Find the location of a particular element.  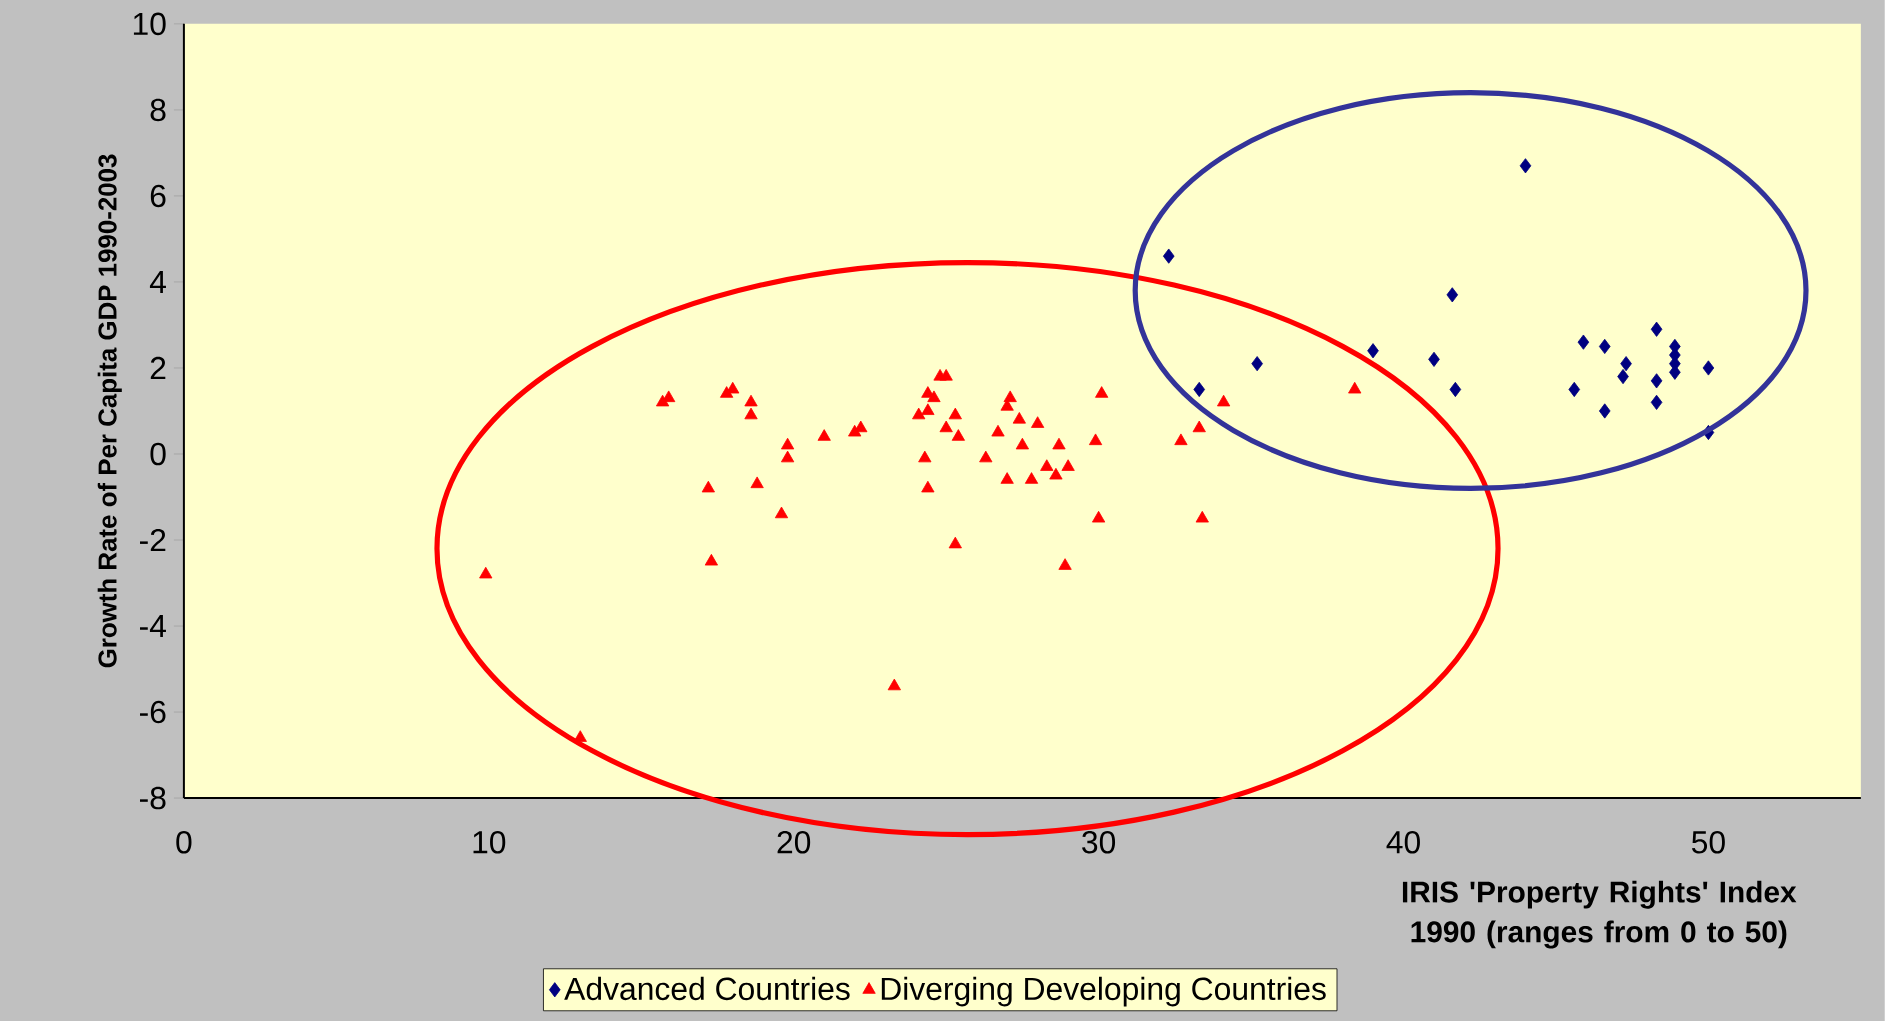

x-axis-title: IRIS 'Property Rights' Index 1990 (ranges from 0 to 50) is located at coordinates (1599, 914).